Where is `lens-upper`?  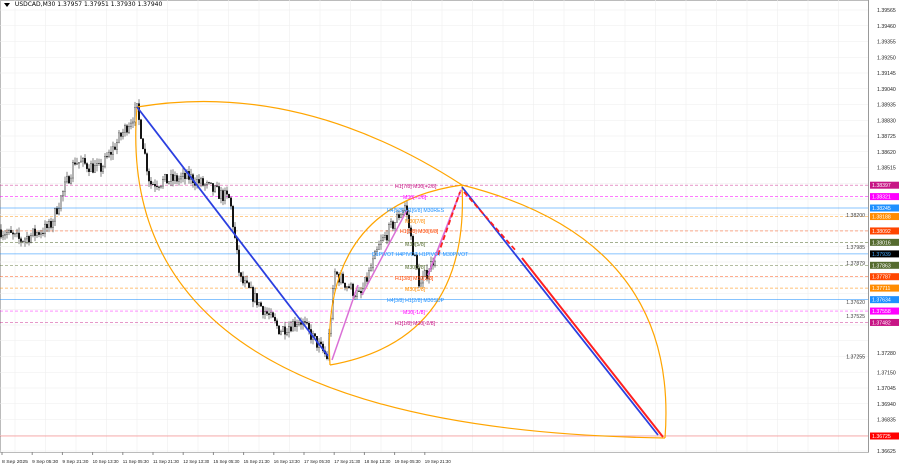 lens-upper is located at coordinates (395, 275).